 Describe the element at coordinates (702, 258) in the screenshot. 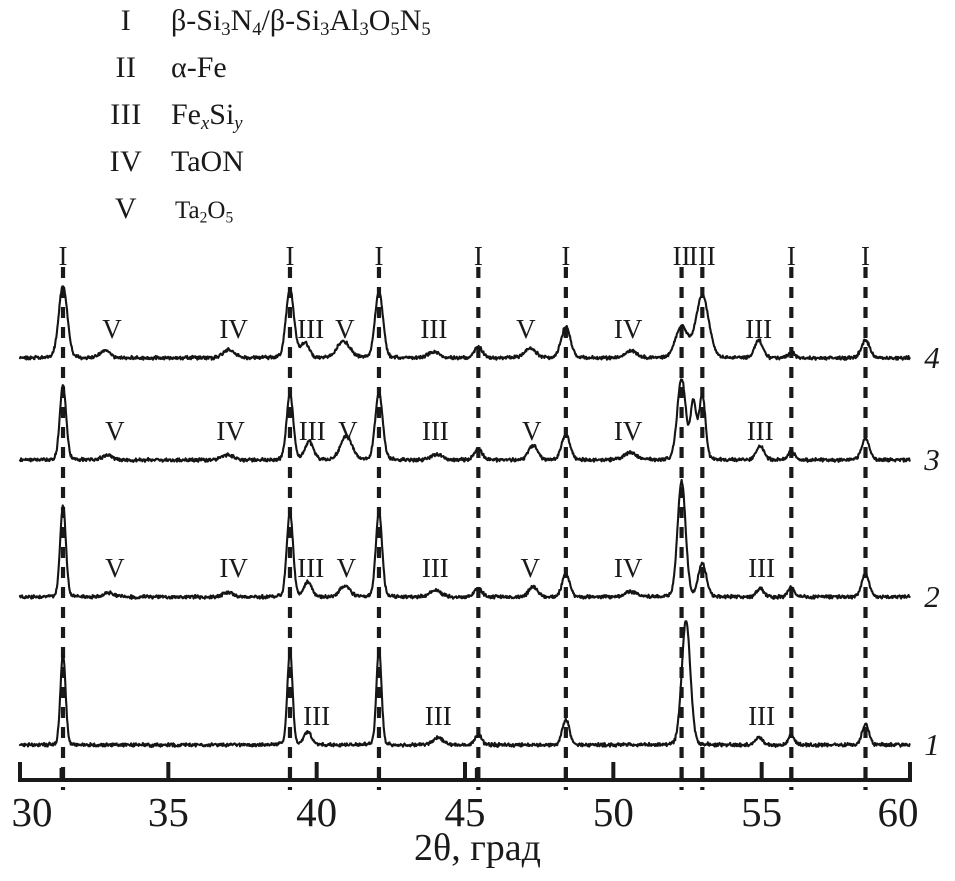

I see `phase-top-label: III` at that location.